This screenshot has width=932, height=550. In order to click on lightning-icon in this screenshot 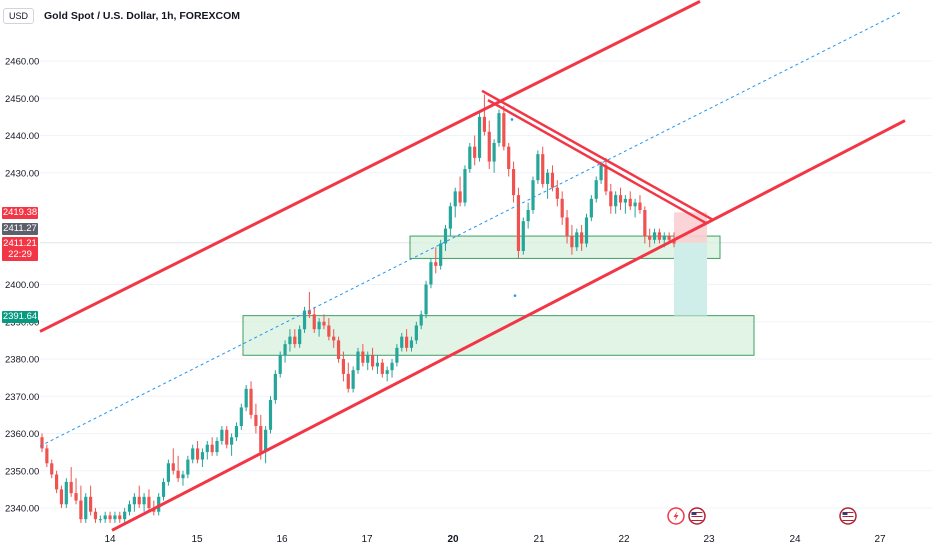, I will do `click(676, 516)`.